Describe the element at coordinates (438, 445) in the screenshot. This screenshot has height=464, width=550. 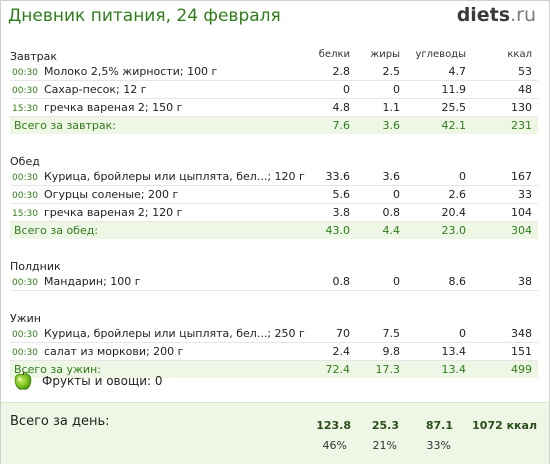
I see `day-carbs-pct: 33%` at that location.